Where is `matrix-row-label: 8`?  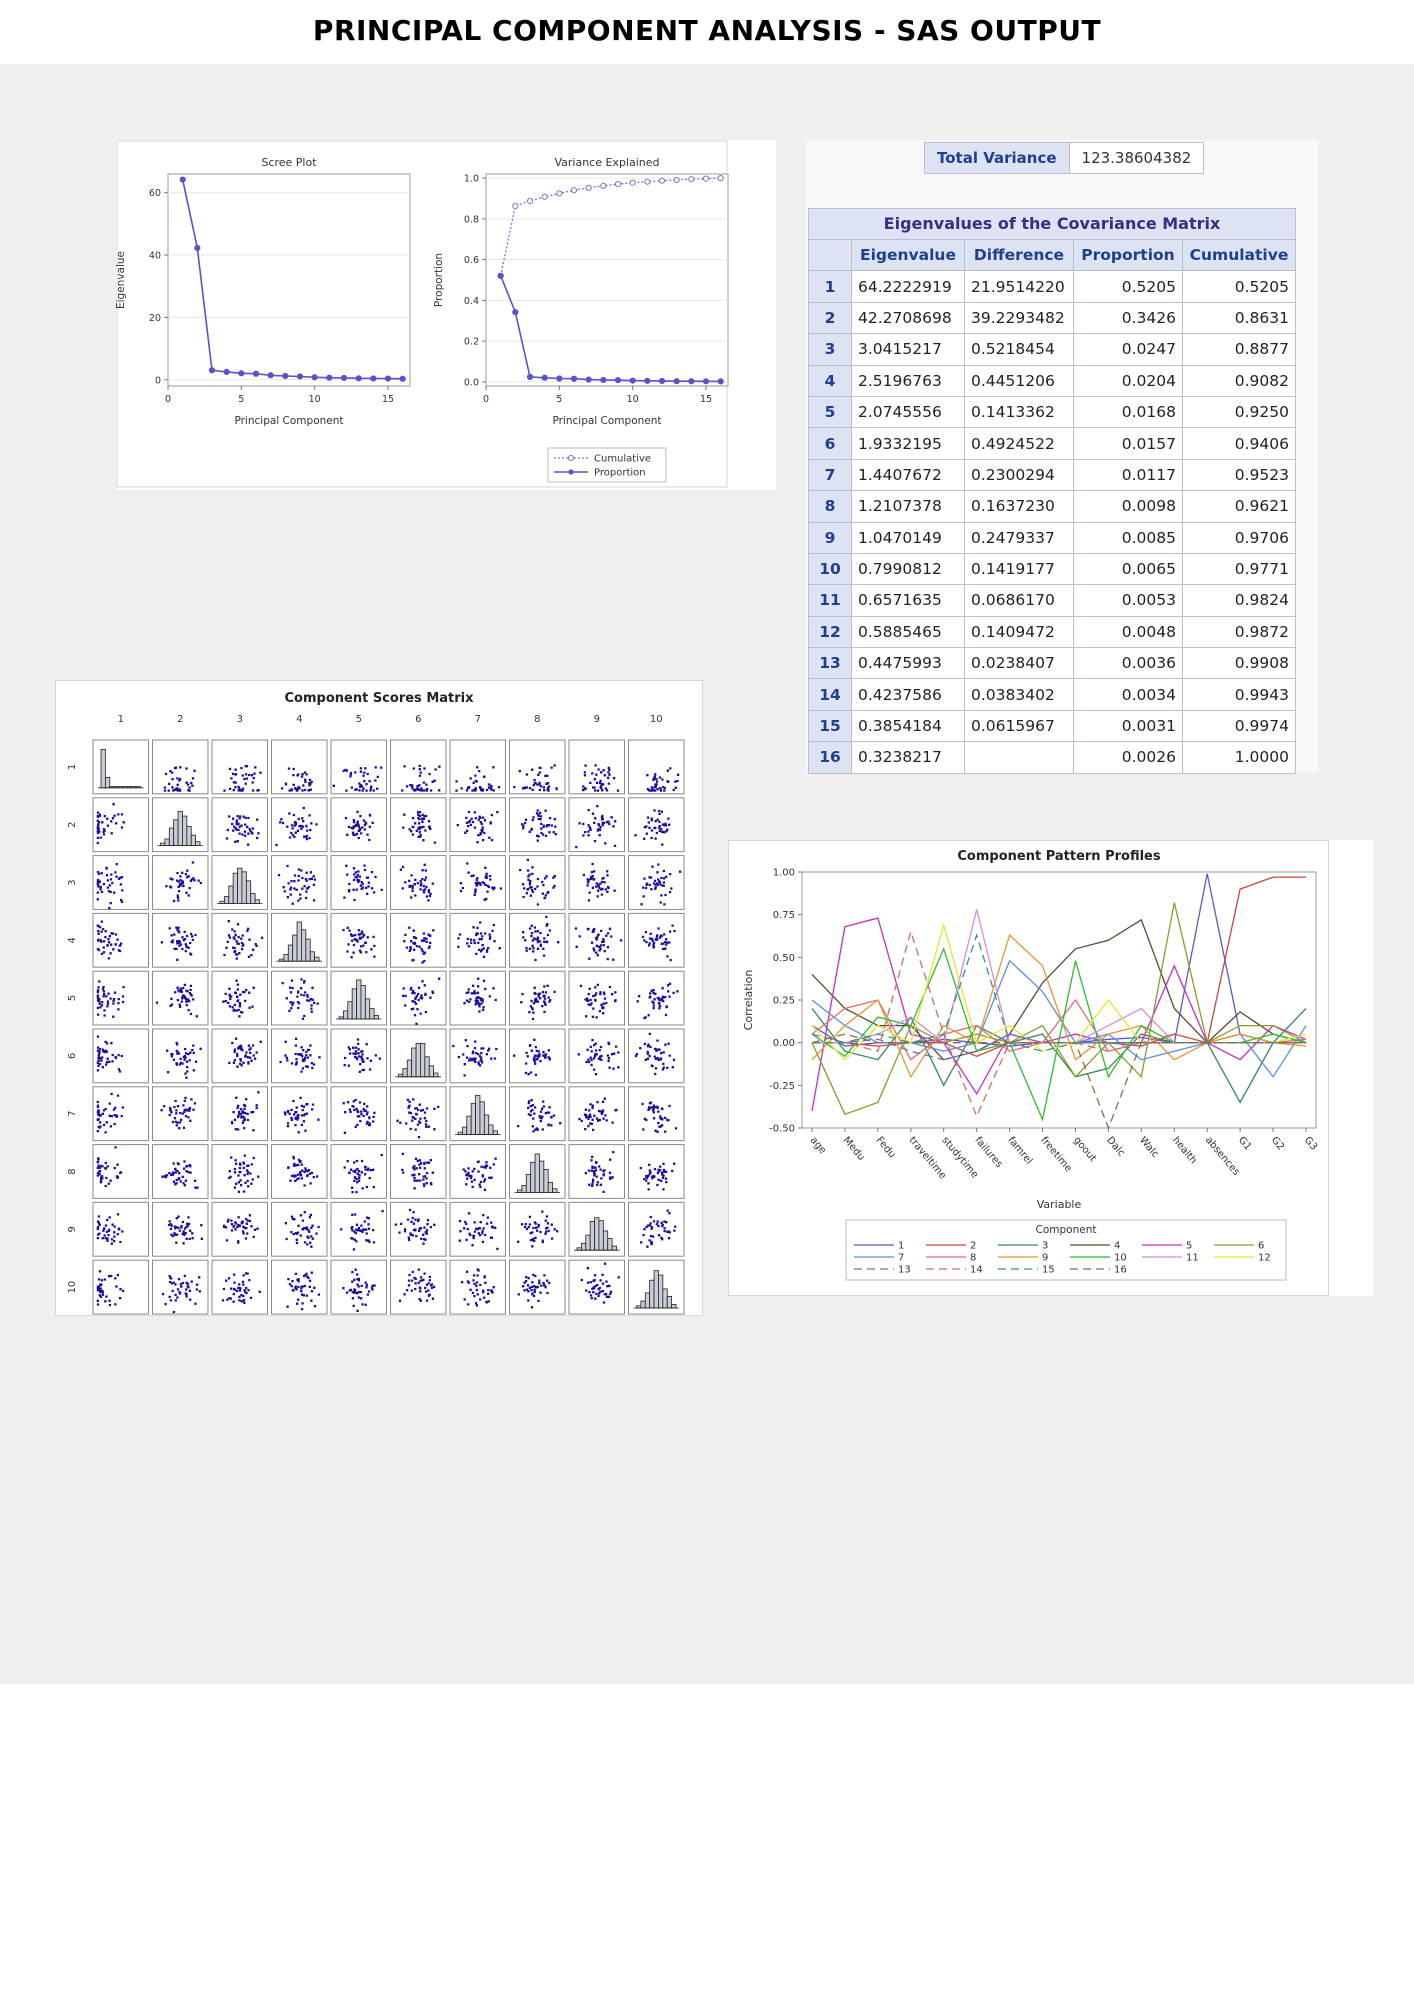 matrix-row-label: 8 is located at coordinates (72, 1171).